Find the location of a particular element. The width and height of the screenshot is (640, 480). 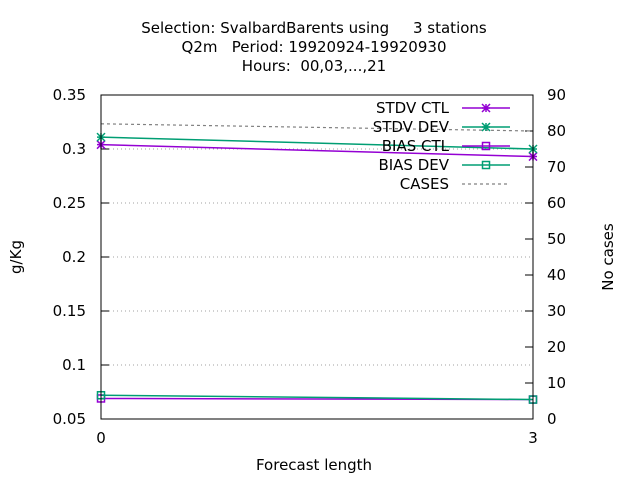

y-tick-label: 0.3 is located at coordinates (74, 149).